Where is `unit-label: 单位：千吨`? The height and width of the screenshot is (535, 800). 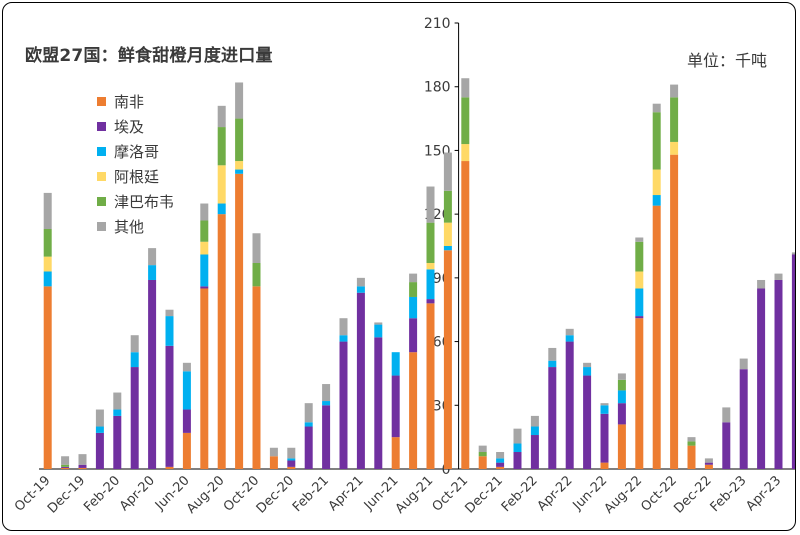 unit-label: 单位：千吨 is located at coordinates (726, 60).